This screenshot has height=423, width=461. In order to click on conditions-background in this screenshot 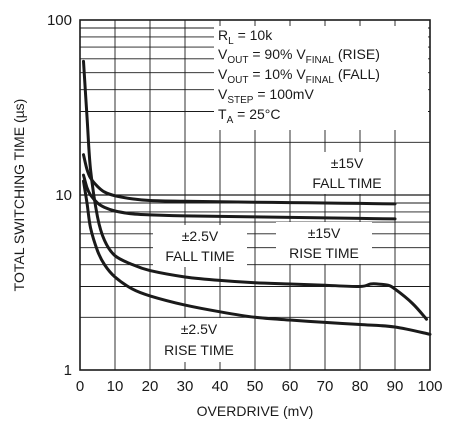, I will do `click(321, 78)`.